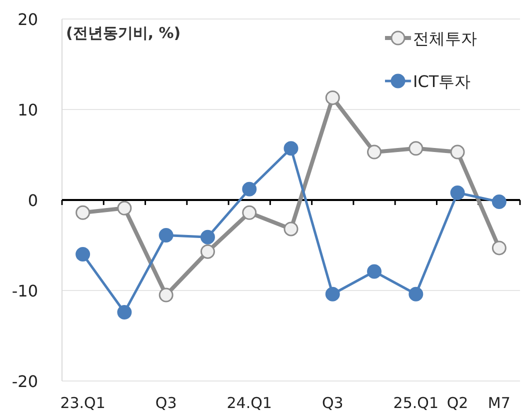  What do you see at coordinates (499, 403) in the screenshot?
I see `x-tick-label: M7` at bounding box center [499, 403].